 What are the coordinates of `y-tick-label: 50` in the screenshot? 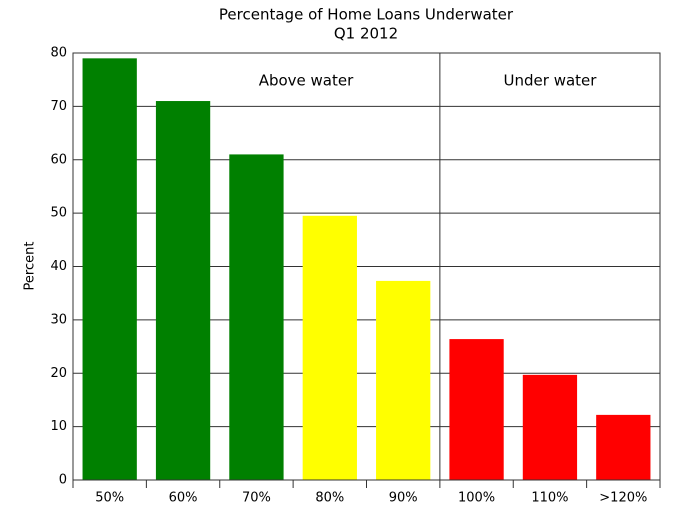 It's located at (58, 213).